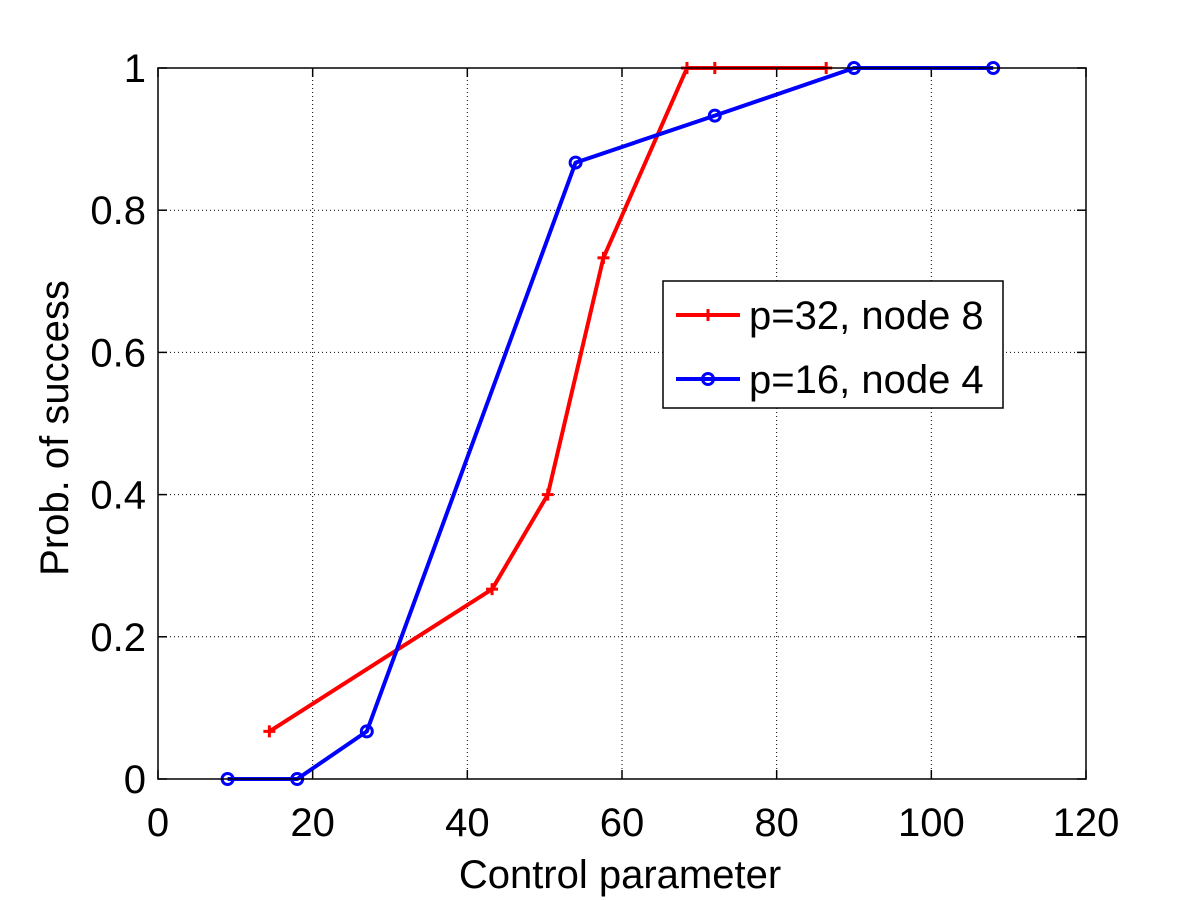 This screenshot has width=1200, height=900. I want to click on legend-entry: p=16, node 4, so click(830, 380).